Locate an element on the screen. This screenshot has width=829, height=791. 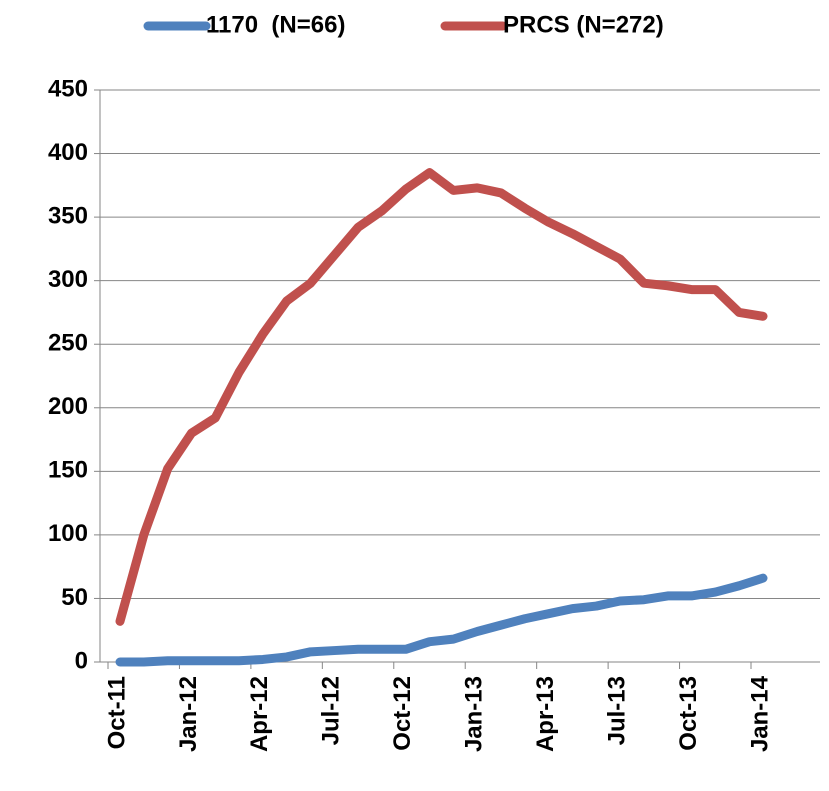
y-tick-label: 100 is located at coordinates (68, 533).